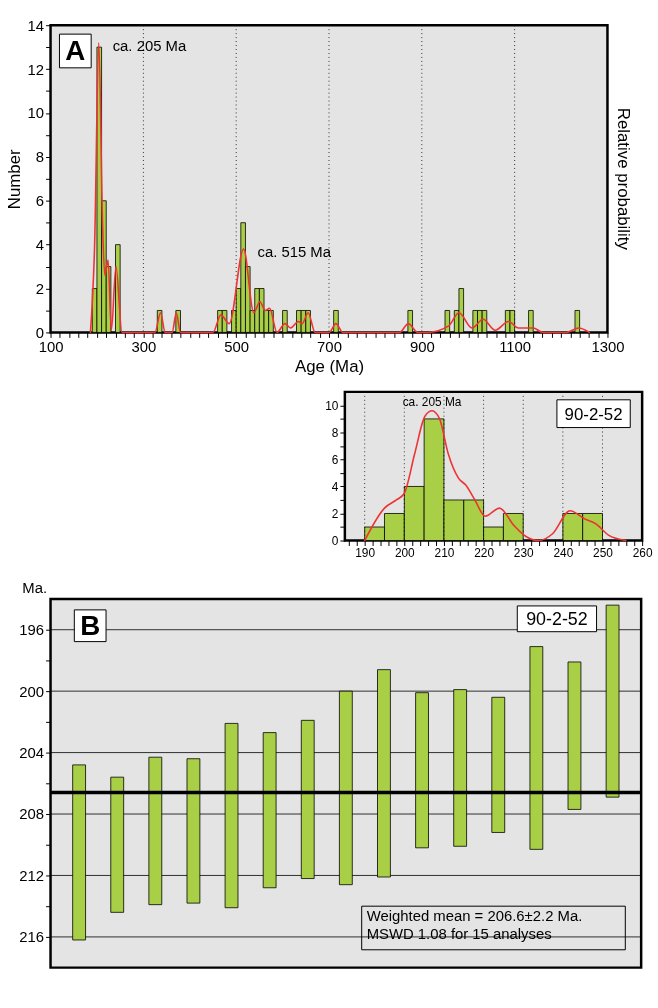  Describe the element at coordinates (32, 691) in the screenshot. I see `y-tick-label: 200` at that location.